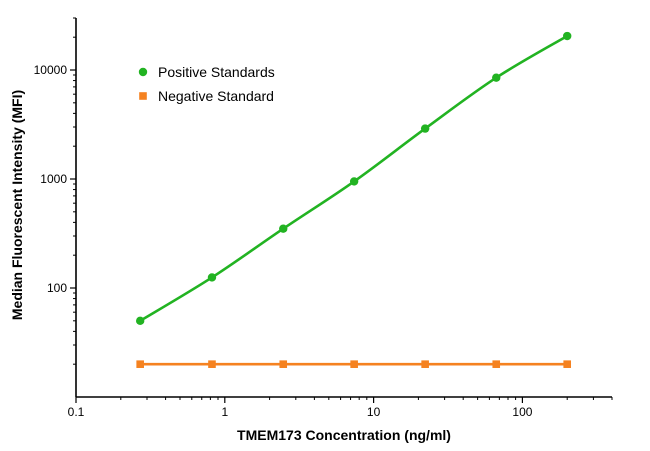 This screenshot has height=451, width=650. What do you see at coordinates (216, 96) in the screenshot?
I see `legend-label-1: Negative Standard` at bounding box center [216, 96].